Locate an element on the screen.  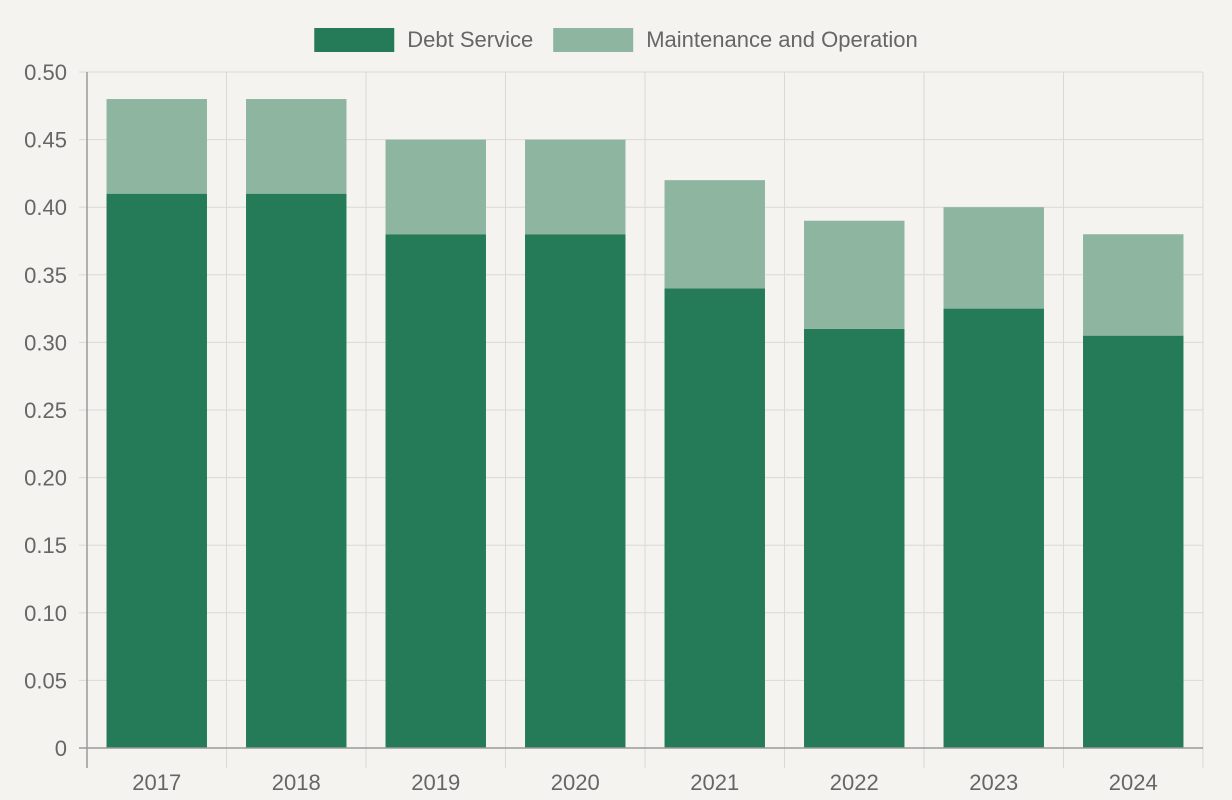
legend-swatch-maintenance-operation is located at coordinates (593, 40).